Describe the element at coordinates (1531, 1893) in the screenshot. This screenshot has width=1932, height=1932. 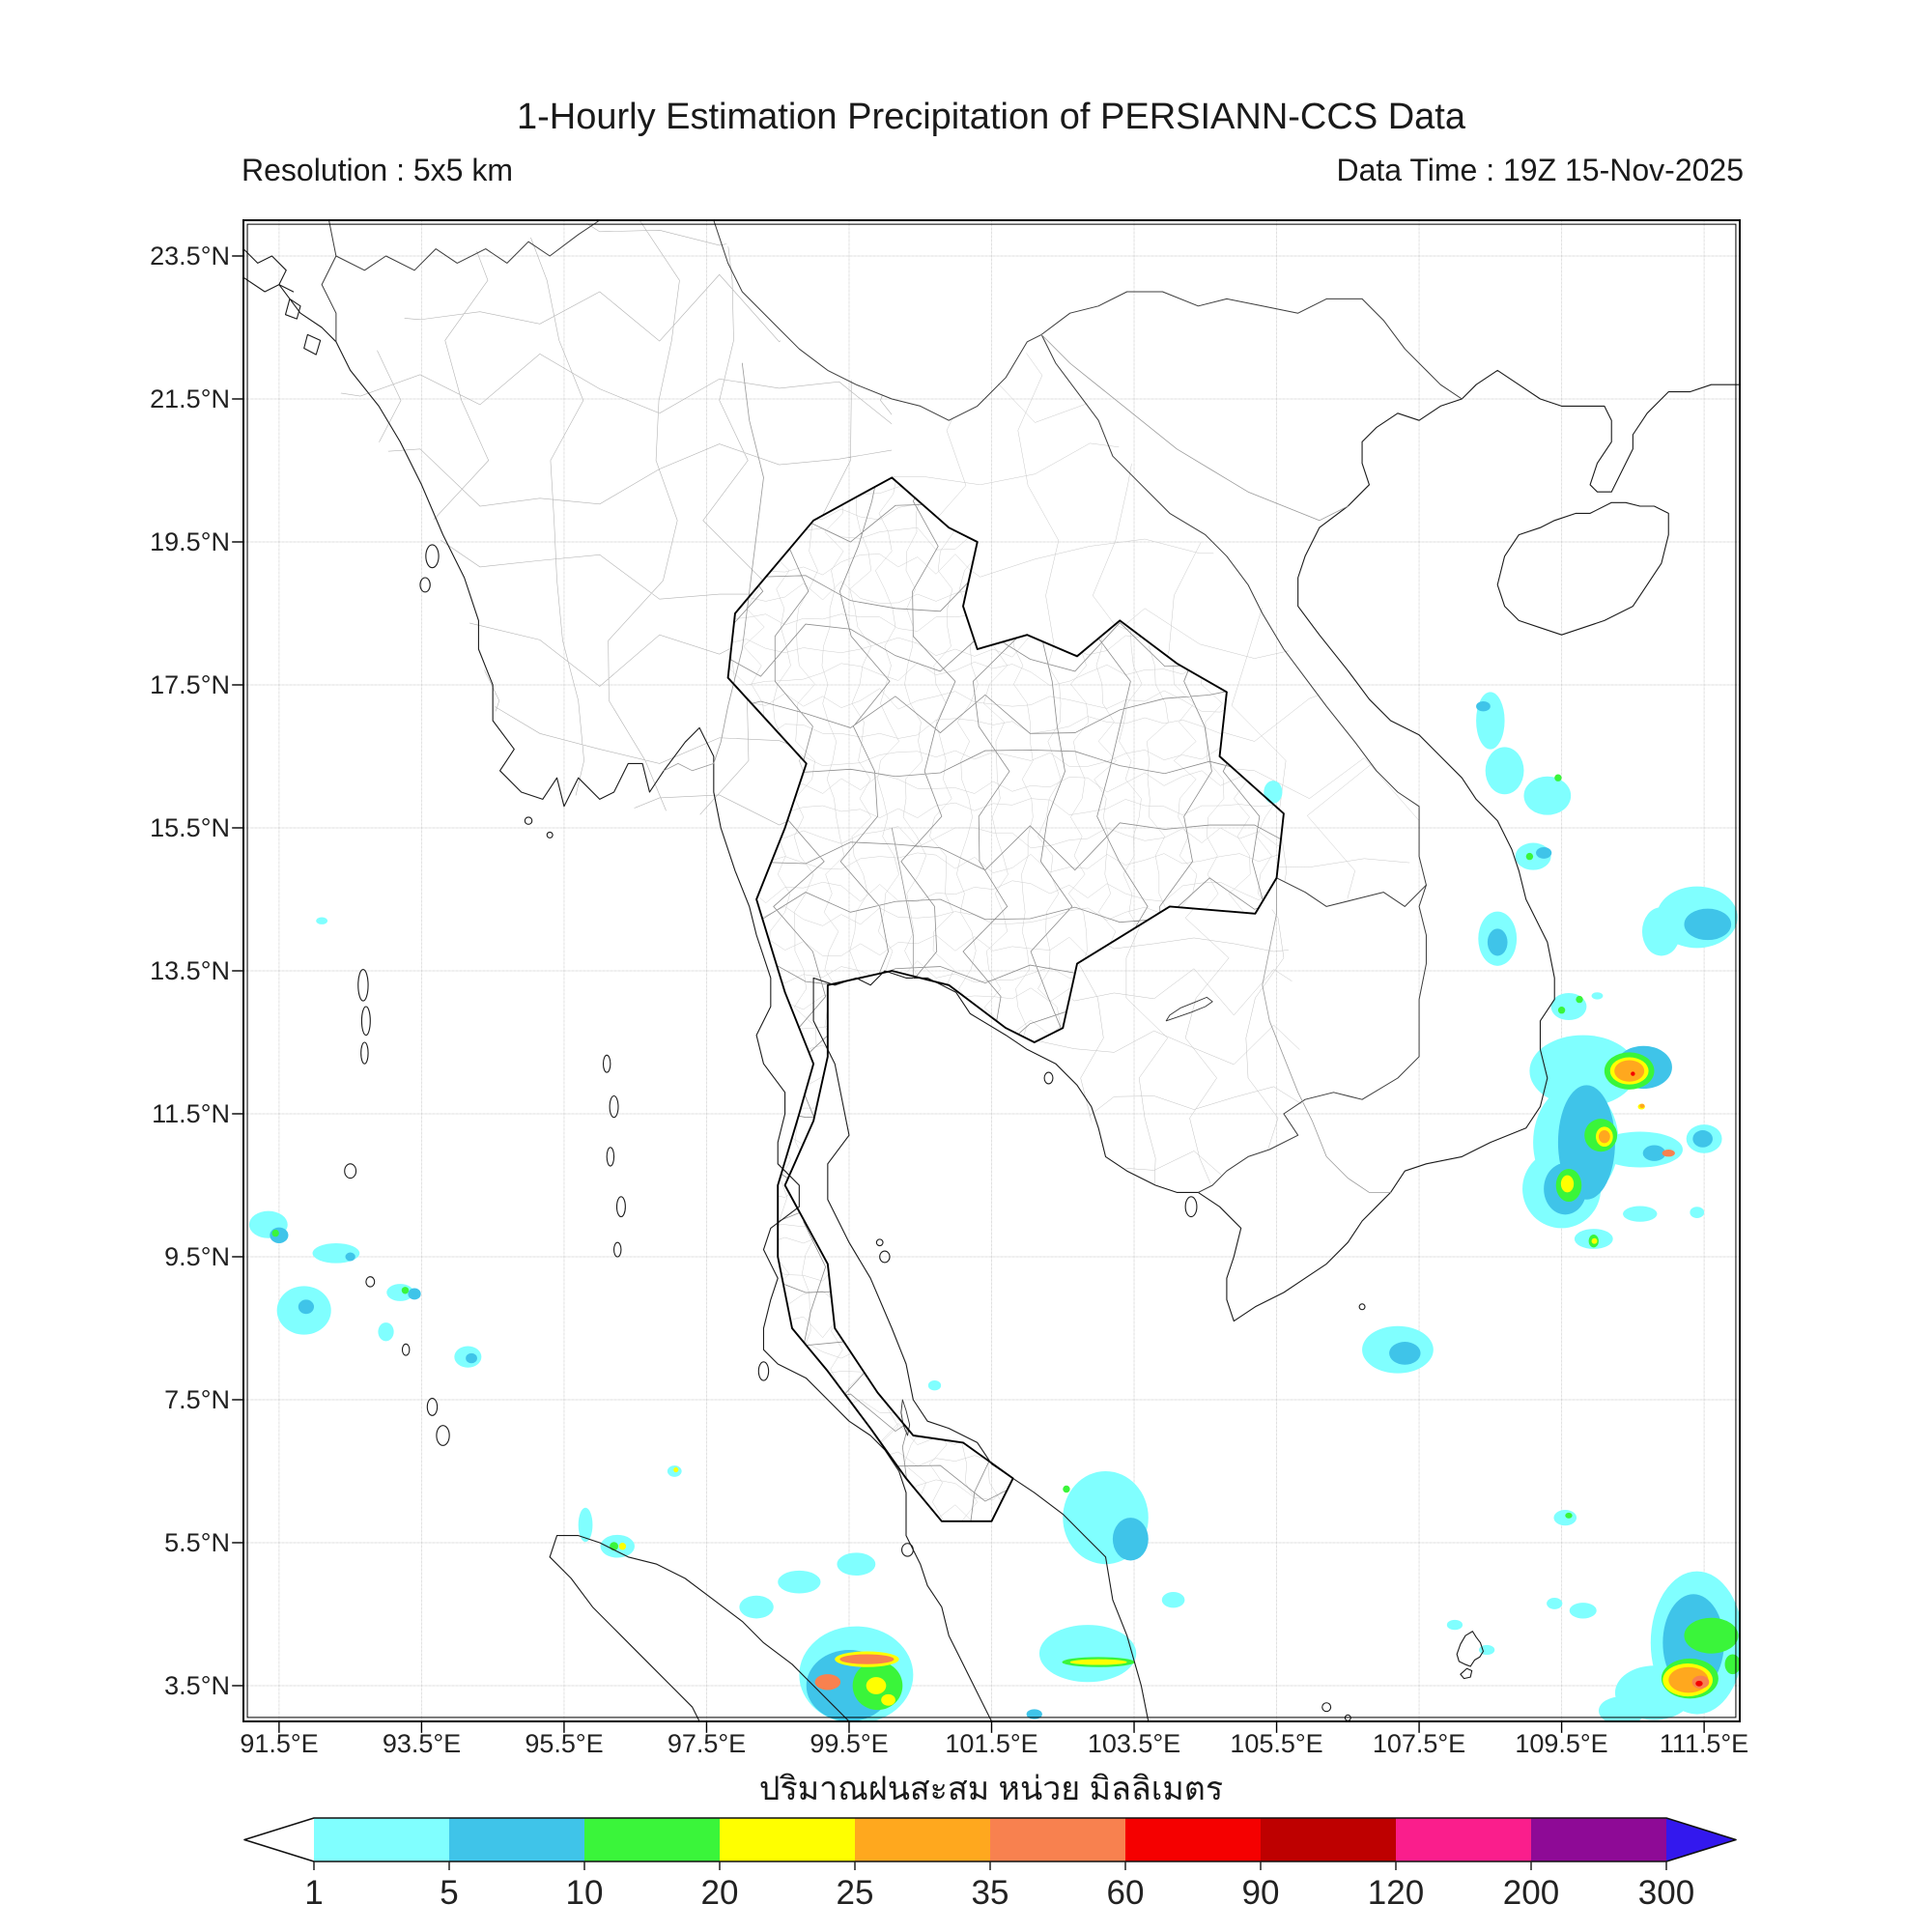
I see `colorbar-label: 200` at that location.